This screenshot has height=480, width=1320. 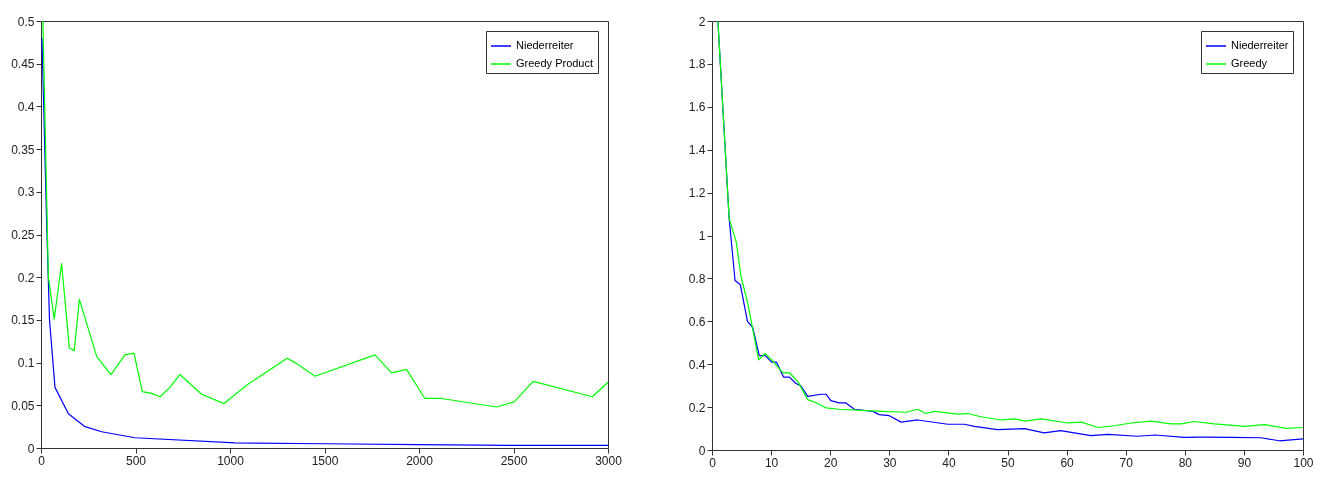 I want to click on x-tick-label: 50, so click(x=1008, y=462).